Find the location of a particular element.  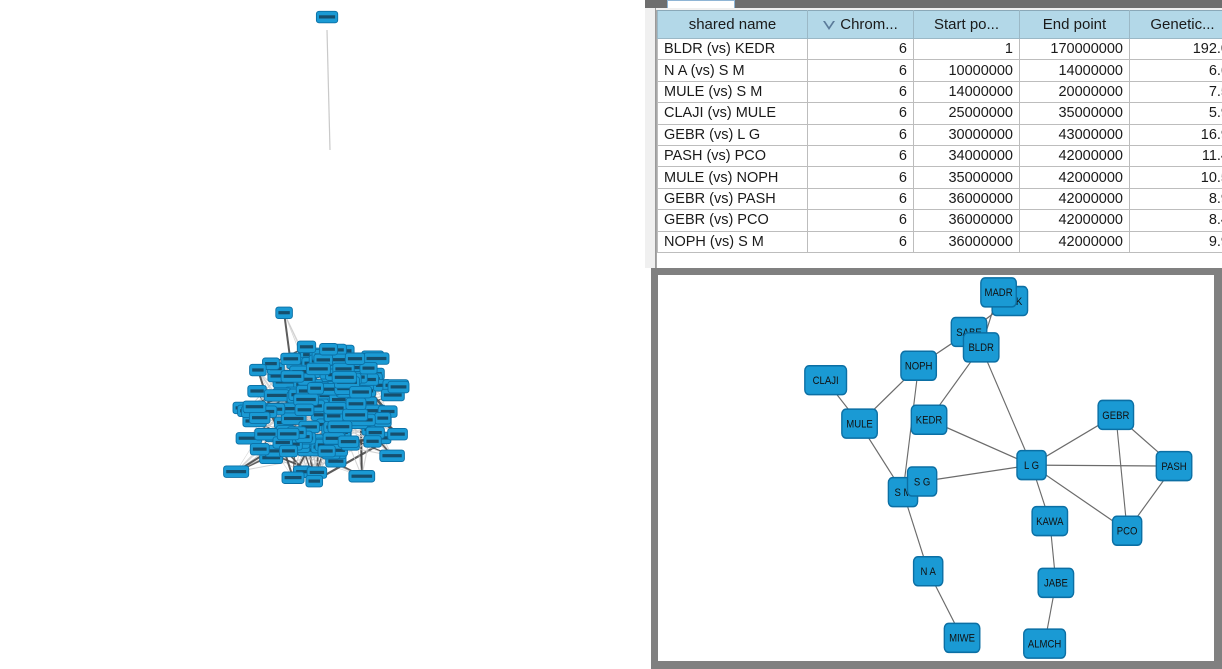

column-header-end-point: End point is located at coordinates (1074, 24).